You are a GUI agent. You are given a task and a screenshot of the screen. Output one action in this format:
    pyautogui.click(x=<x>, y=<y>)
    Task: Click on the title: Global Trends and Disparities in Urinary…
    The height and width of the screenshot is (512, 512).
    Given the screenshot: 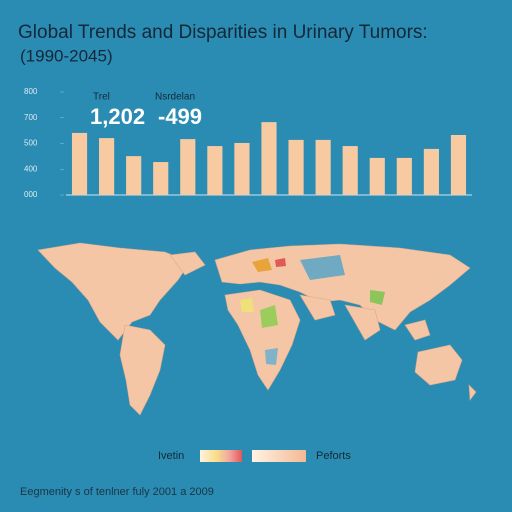 What is the action you would take?
    pyautogui.click(x=223, y=32)
    